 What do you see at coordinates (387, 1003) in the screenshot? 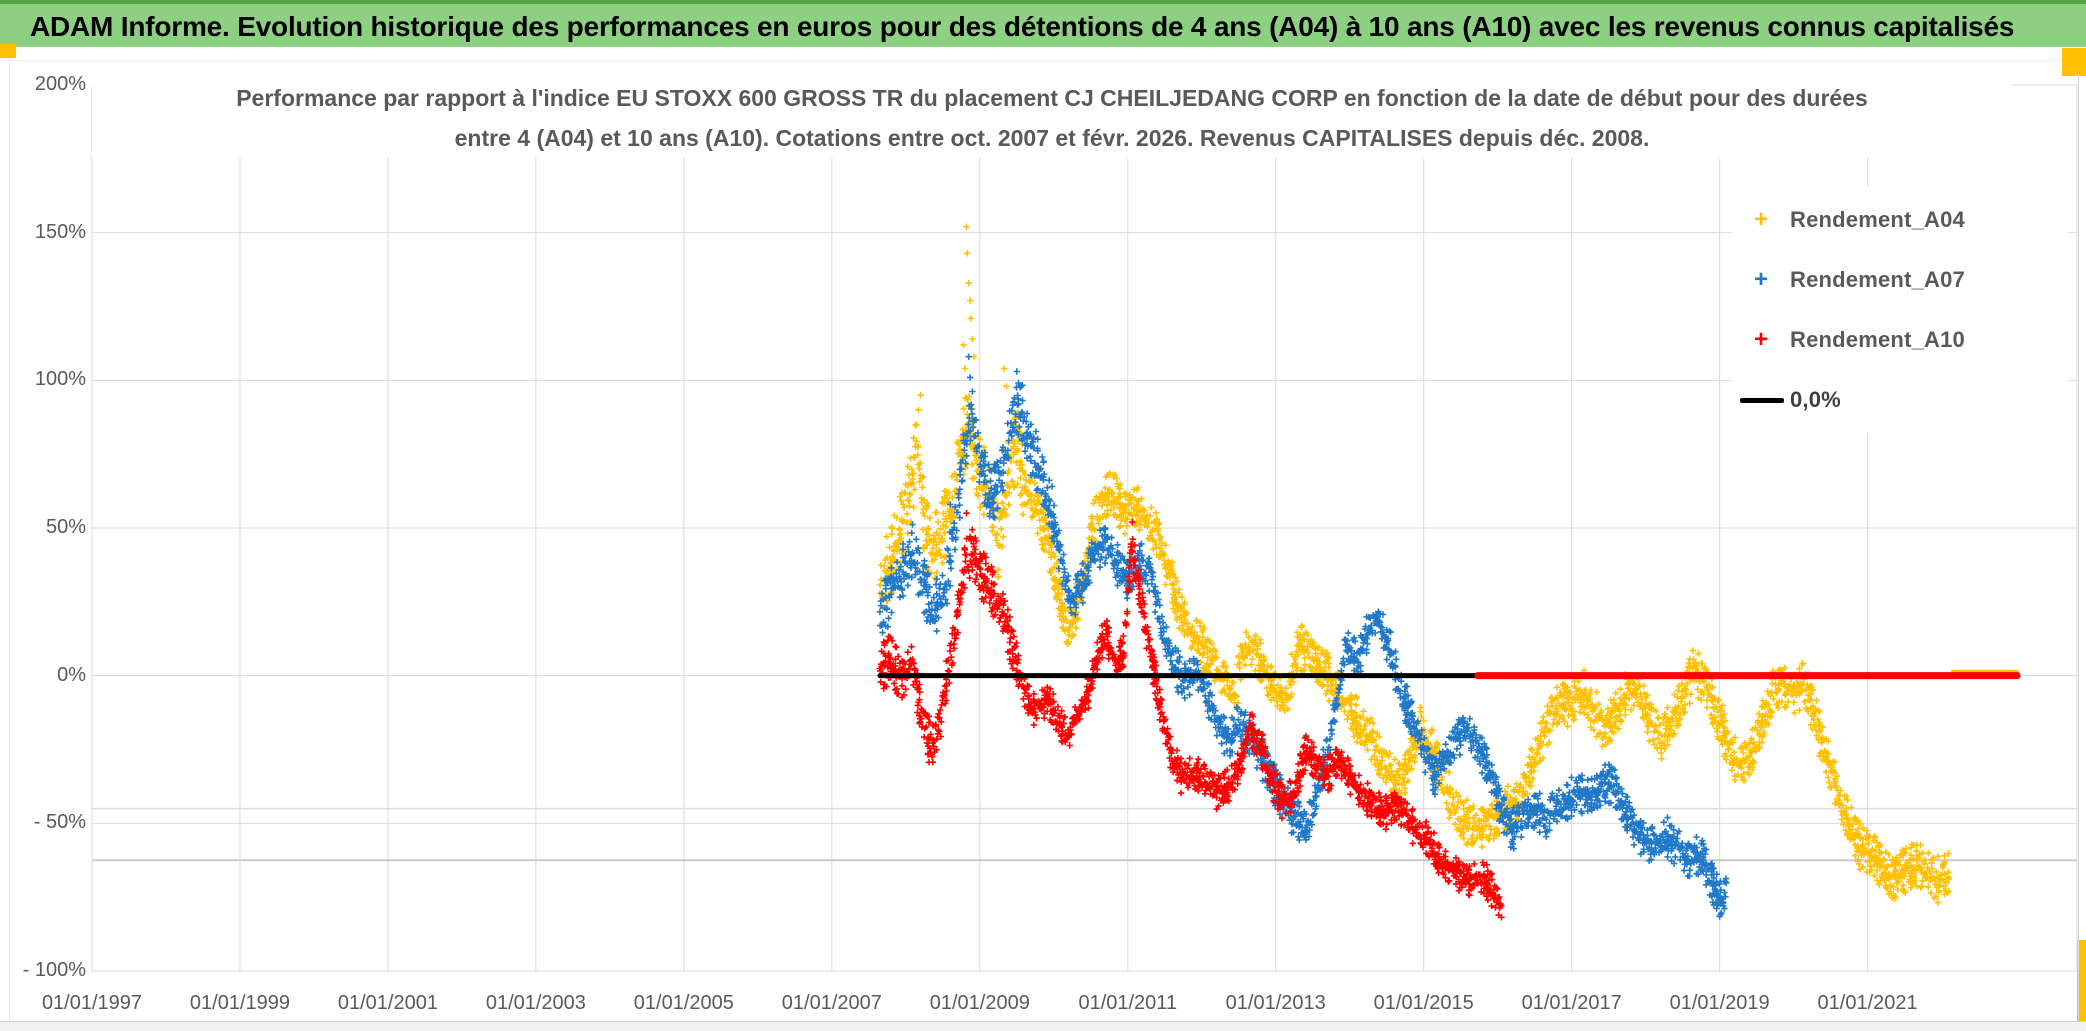
I see `x-tick-label: 01/01/2001` at bounding box center [387, 1003].